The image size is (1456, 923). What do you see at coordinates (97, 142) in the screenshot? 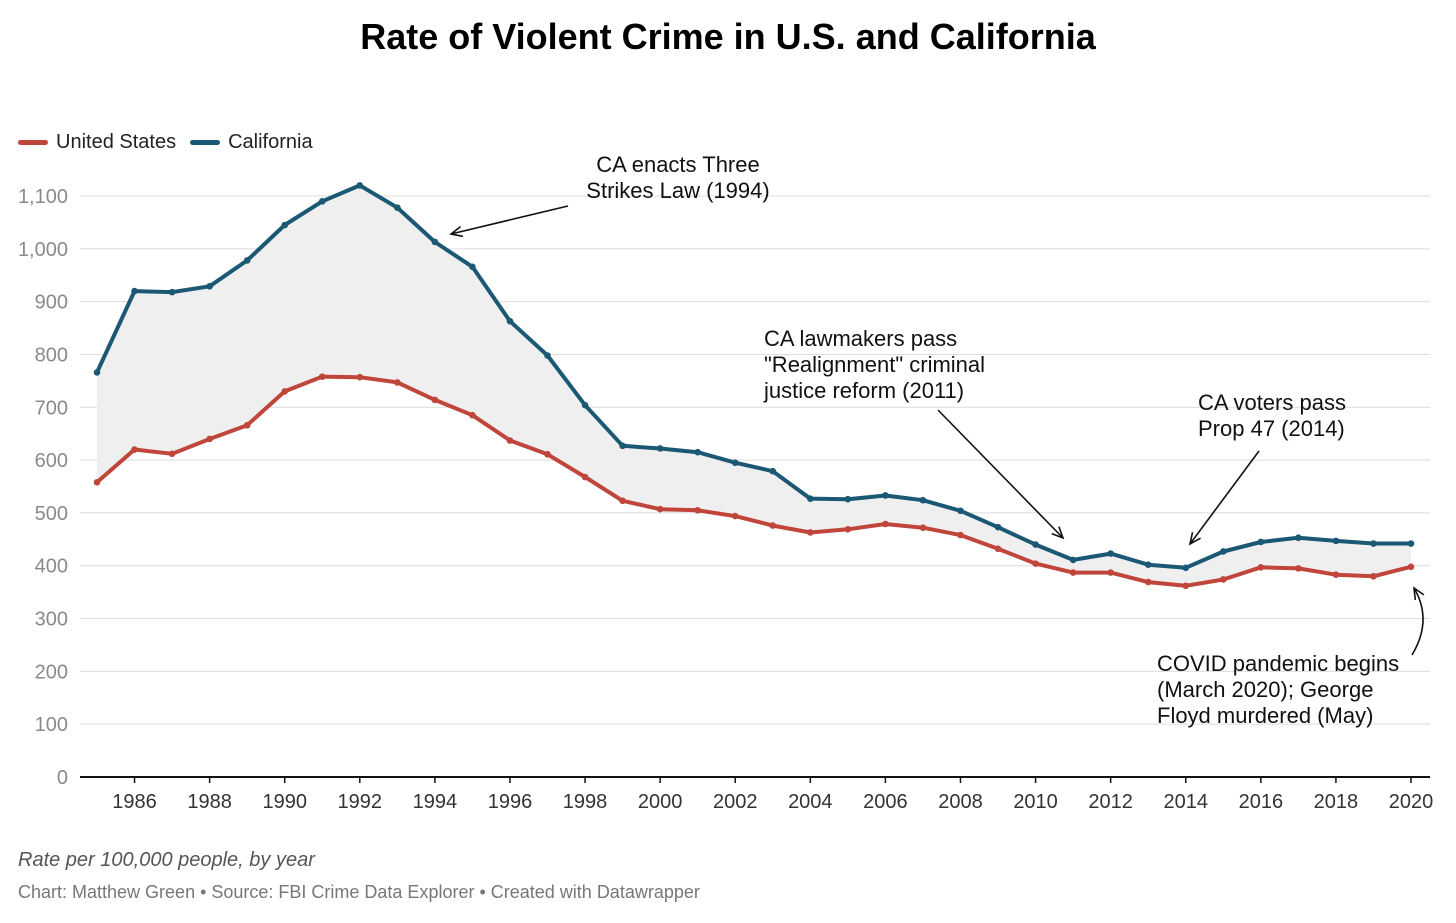
I see `legend-item-united-states: United States` at bounding box center [97, 142].